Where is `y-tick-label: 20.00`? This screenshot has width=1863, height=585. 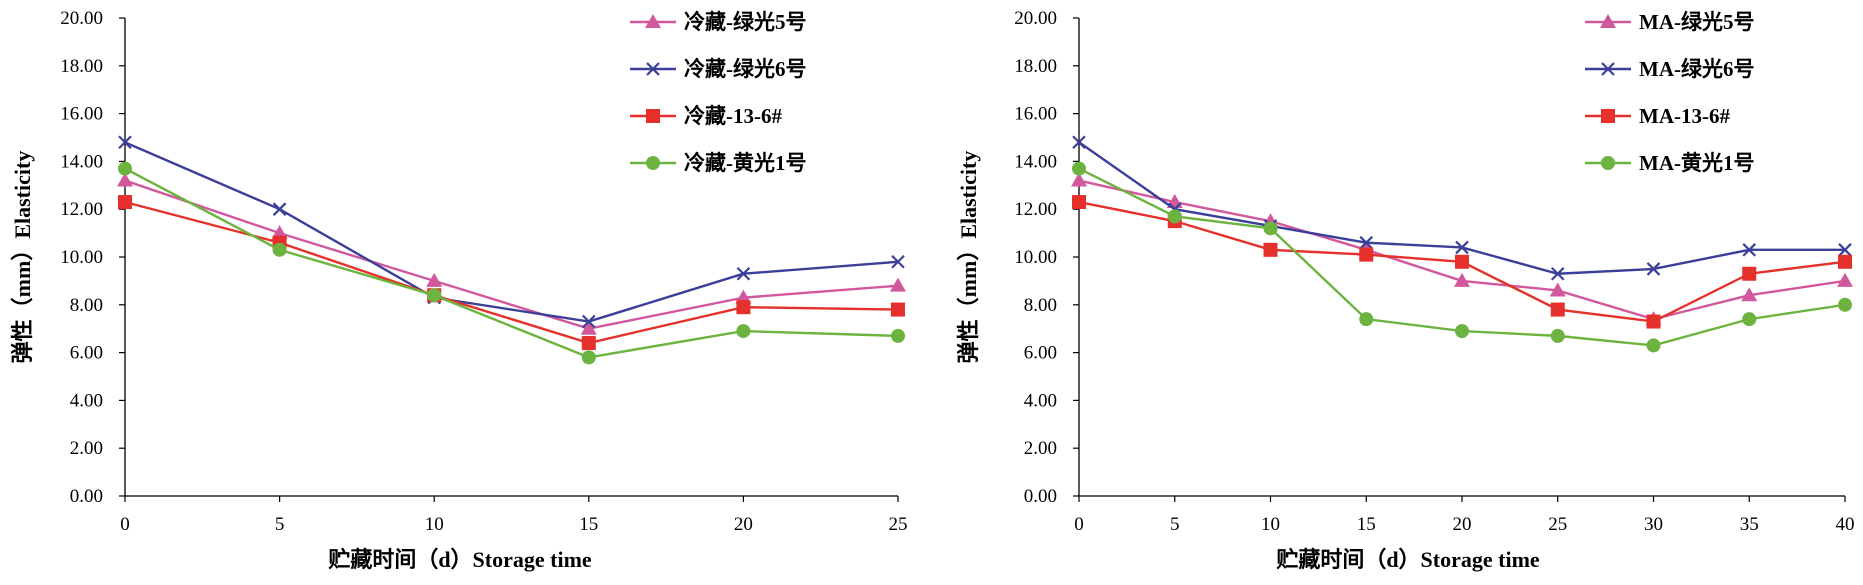 y-tick-label: 20.00 is located at coordinates (81, 18).